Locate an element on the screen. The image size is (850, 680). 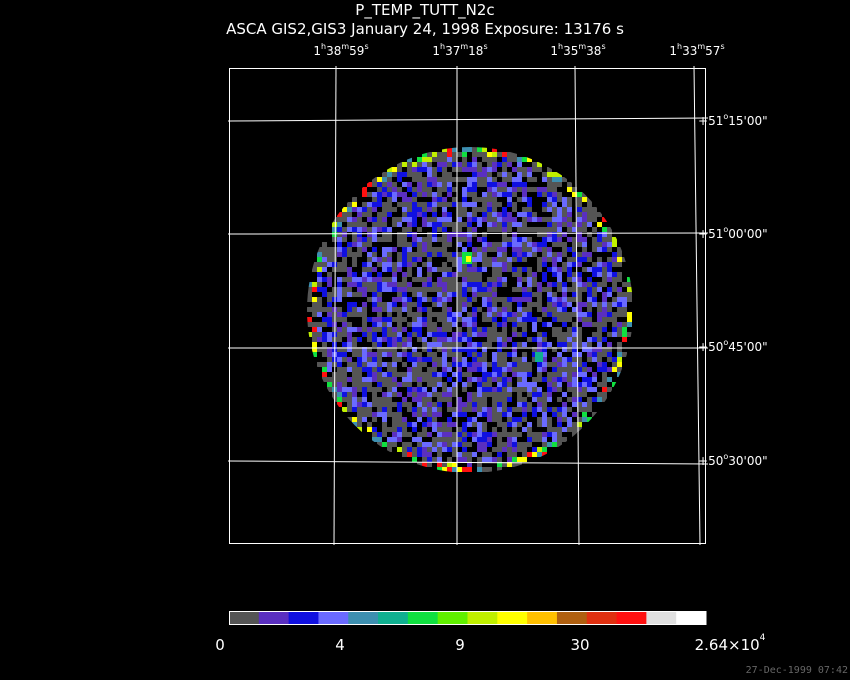
ra-label-1: 1h38m59s is located at coordinates (341, 50).